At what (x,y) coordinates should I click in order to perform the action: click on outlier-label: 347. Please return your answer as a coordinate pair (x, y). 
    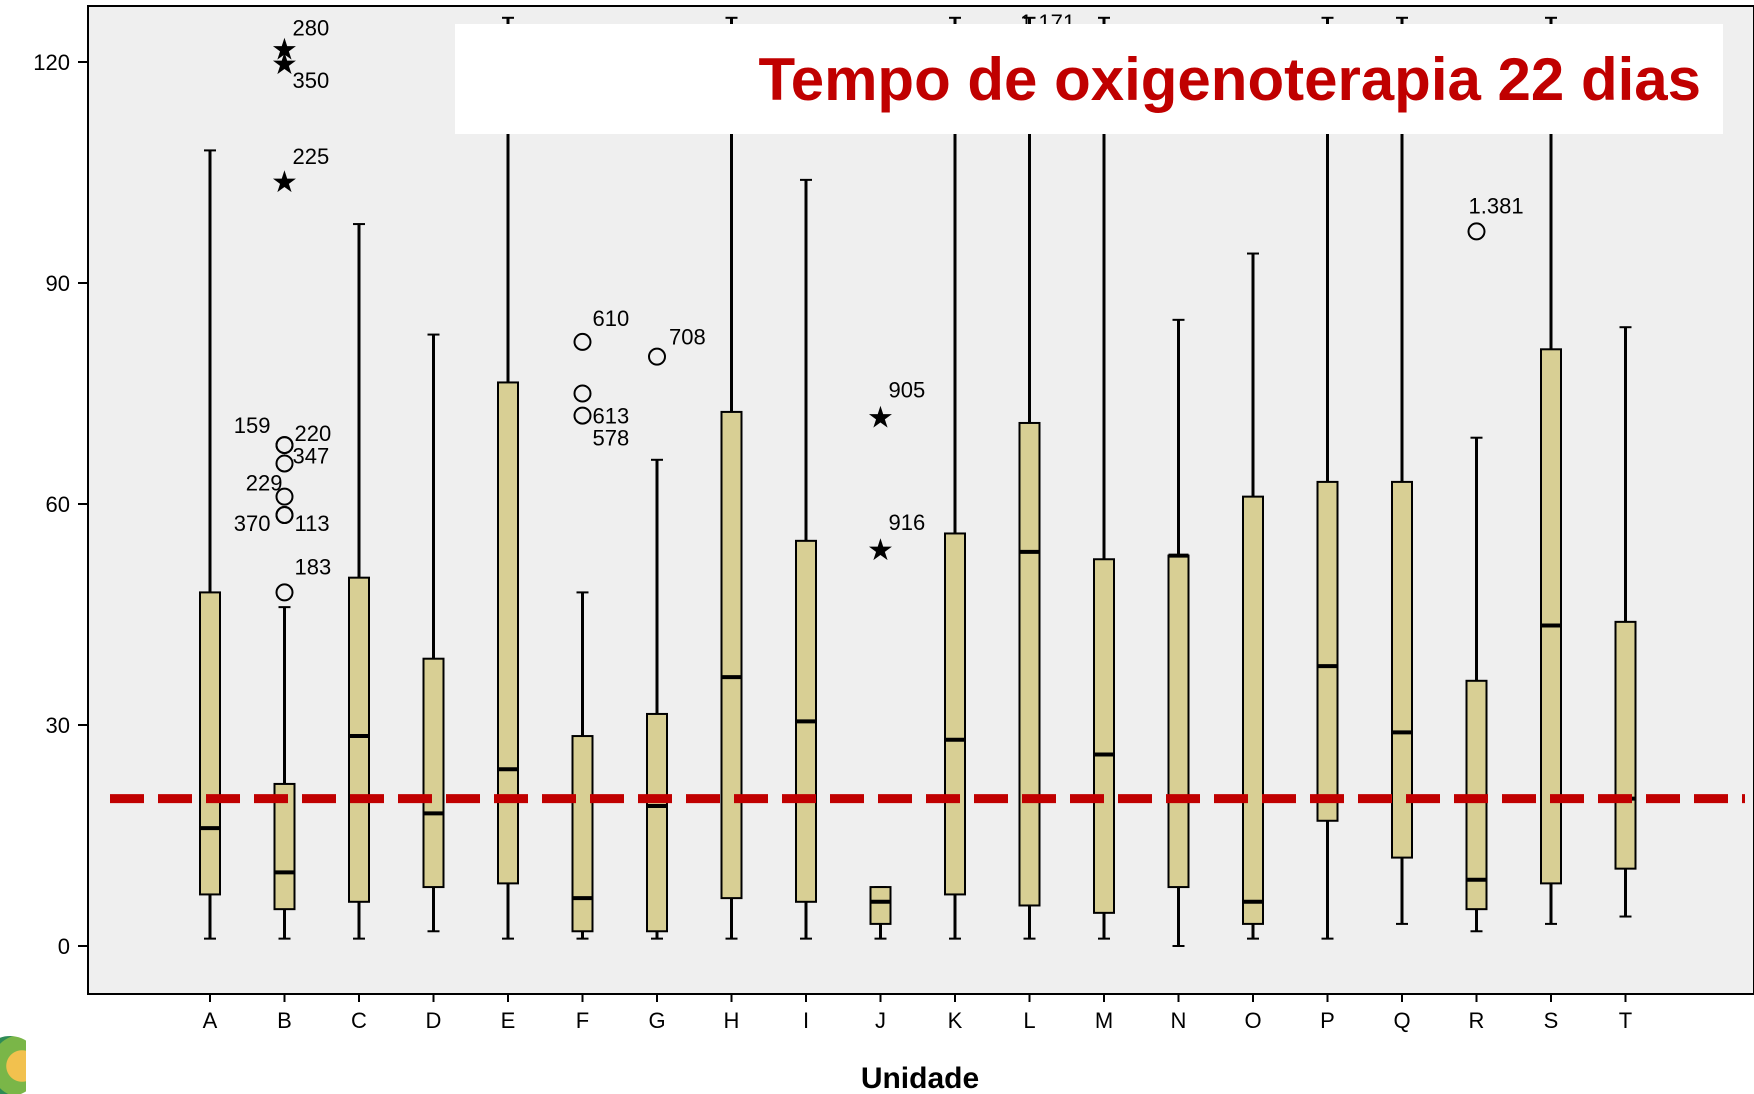
    Looking at the image, I should click on (311, 455).